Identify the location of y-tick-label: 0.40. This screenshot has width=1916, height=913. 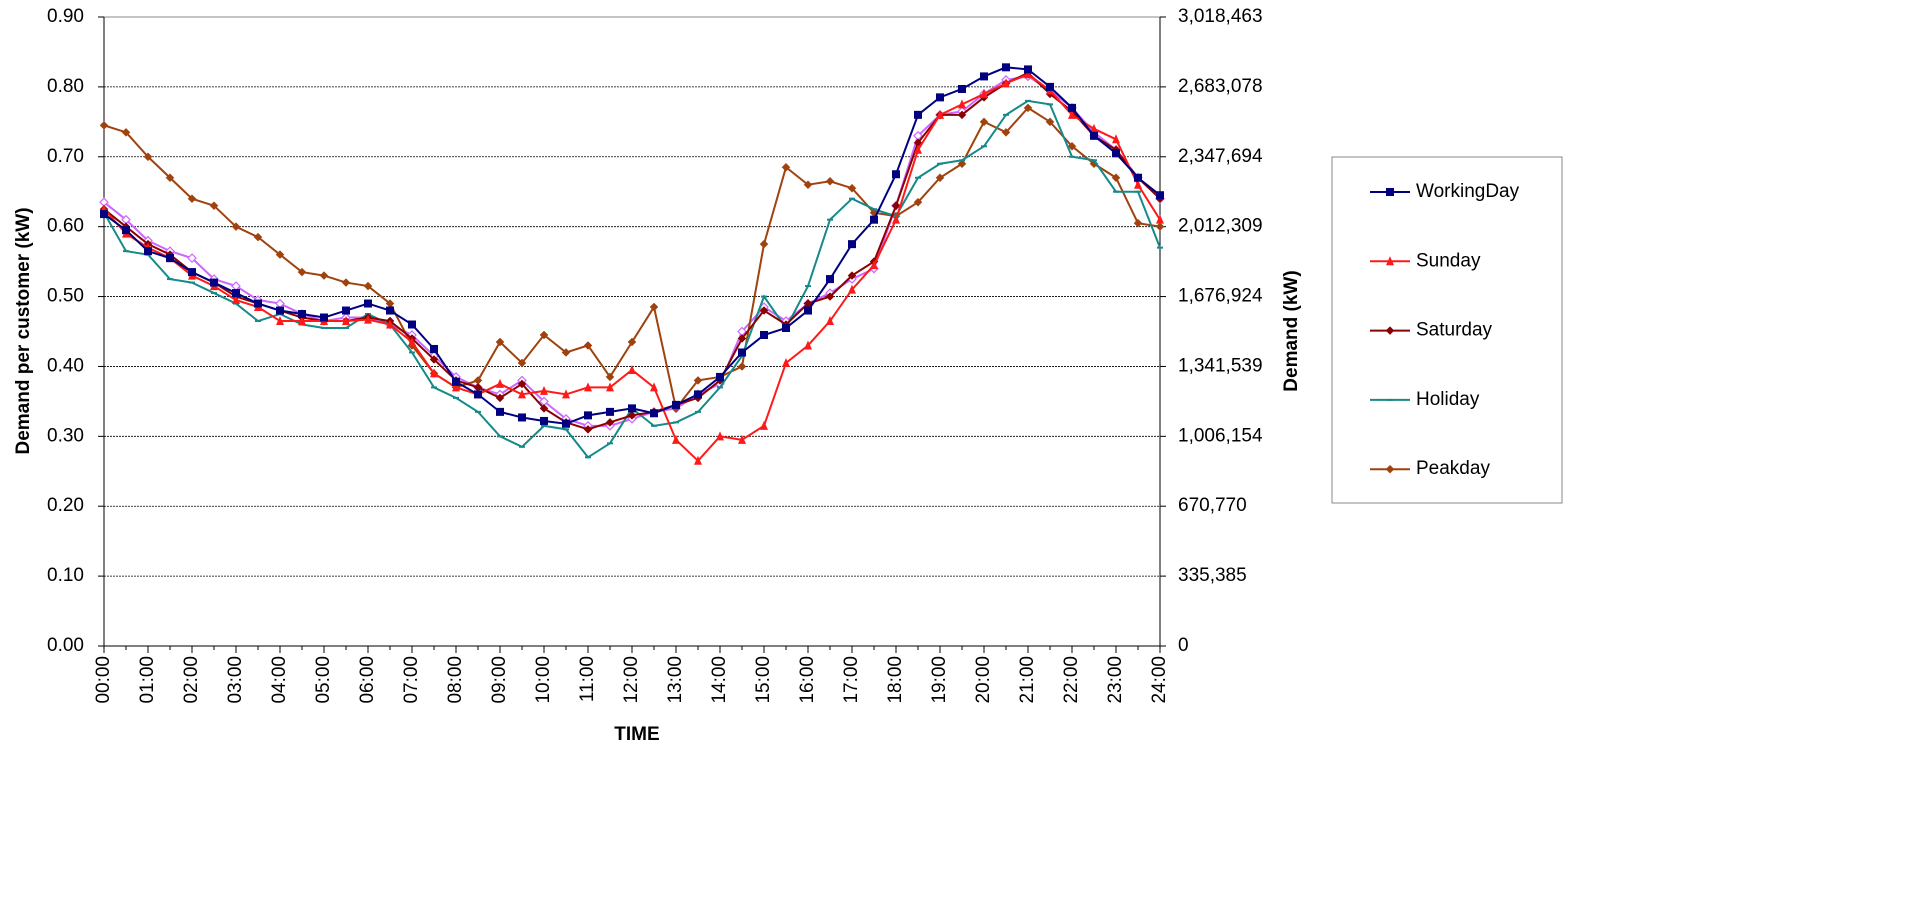
(65, 365).